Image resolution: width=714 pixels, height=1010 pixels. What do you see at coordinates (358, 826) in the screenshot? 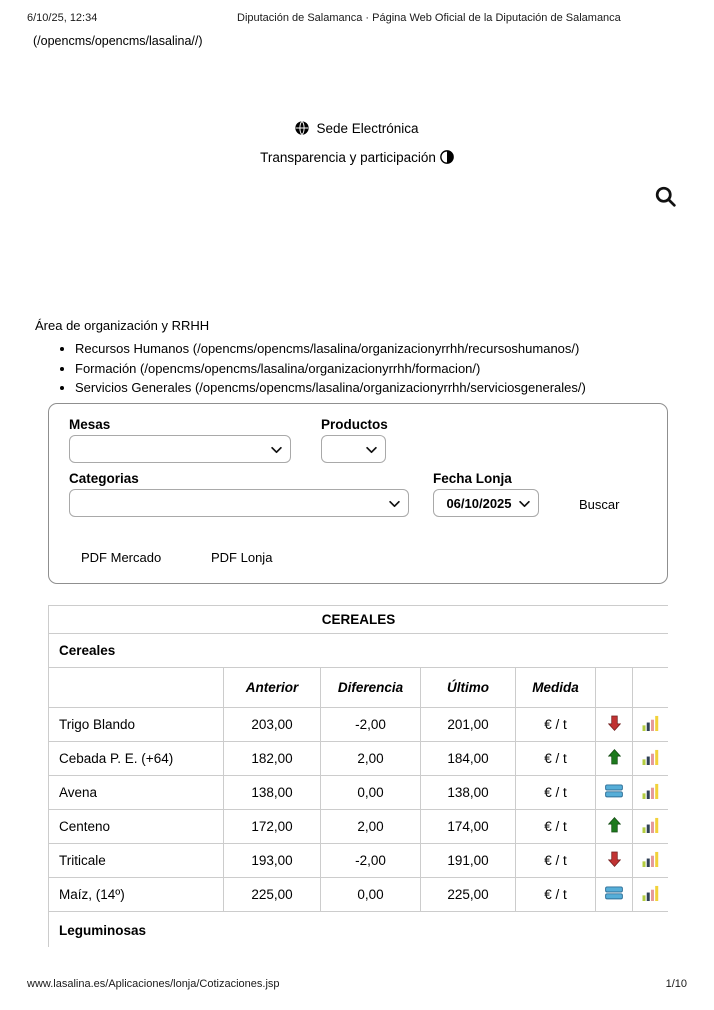
I see `table-row: Centeno 172,00 2,00 174,00 € / t` at bounding box center [358, 826].